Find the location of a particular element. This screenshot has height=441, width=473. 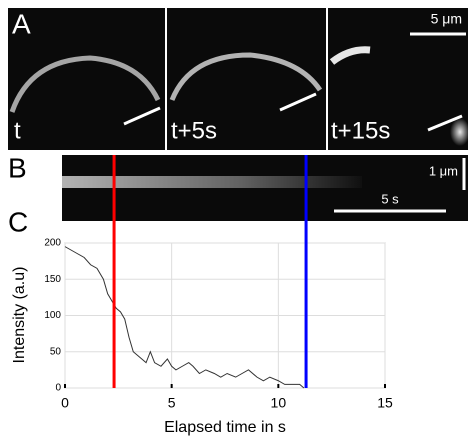

panel-label: A is located at coordinates (21, 23).